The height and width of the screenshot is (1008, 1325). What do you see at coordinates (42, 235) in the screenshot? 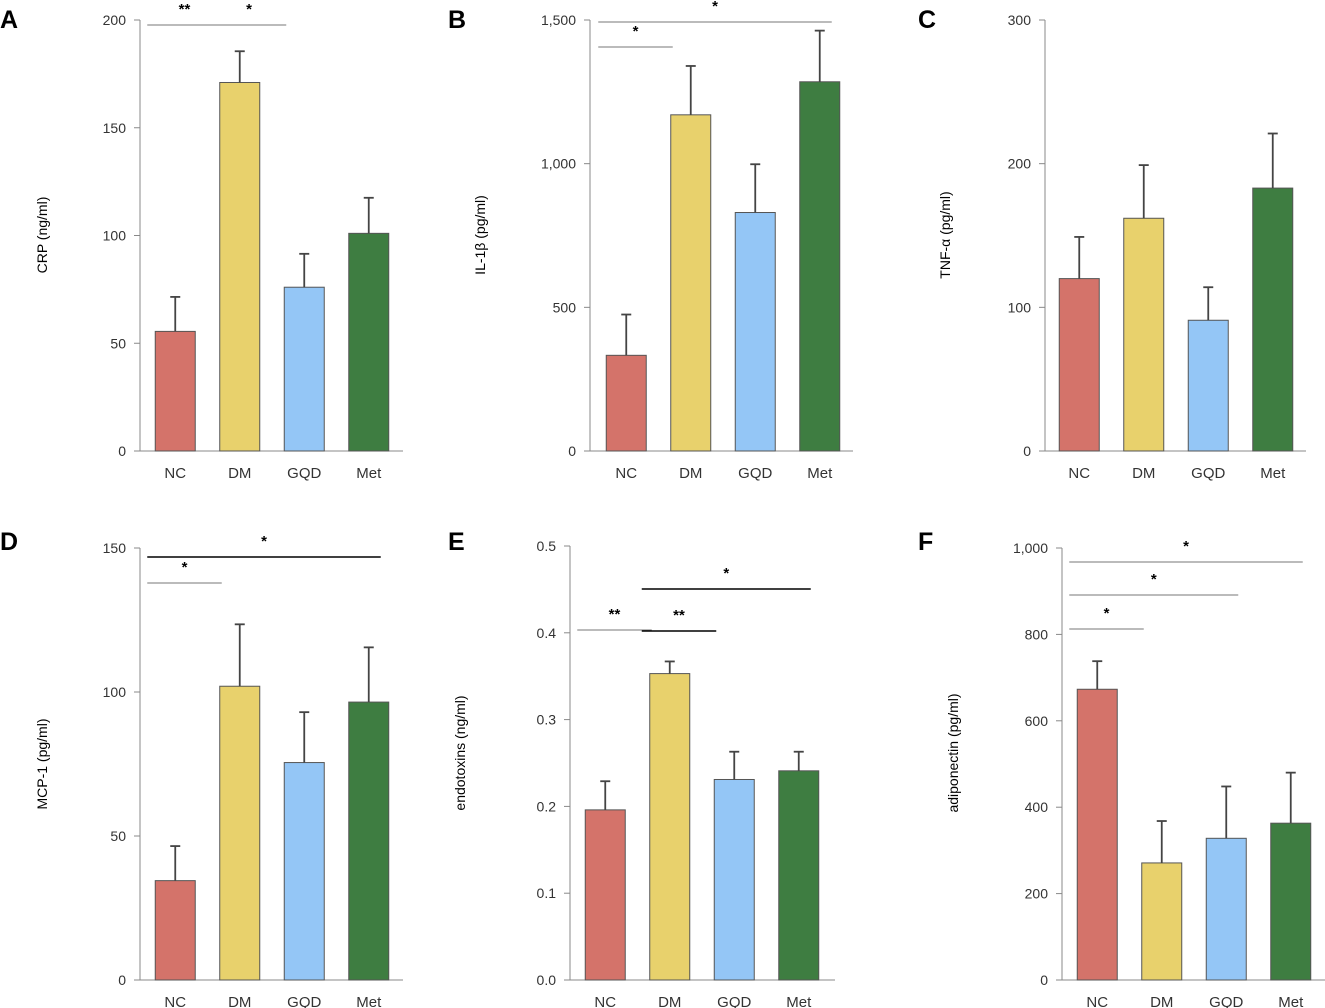
I see `y-axis-label: CRP (ng/ml)` at bounding box center [42, 235].